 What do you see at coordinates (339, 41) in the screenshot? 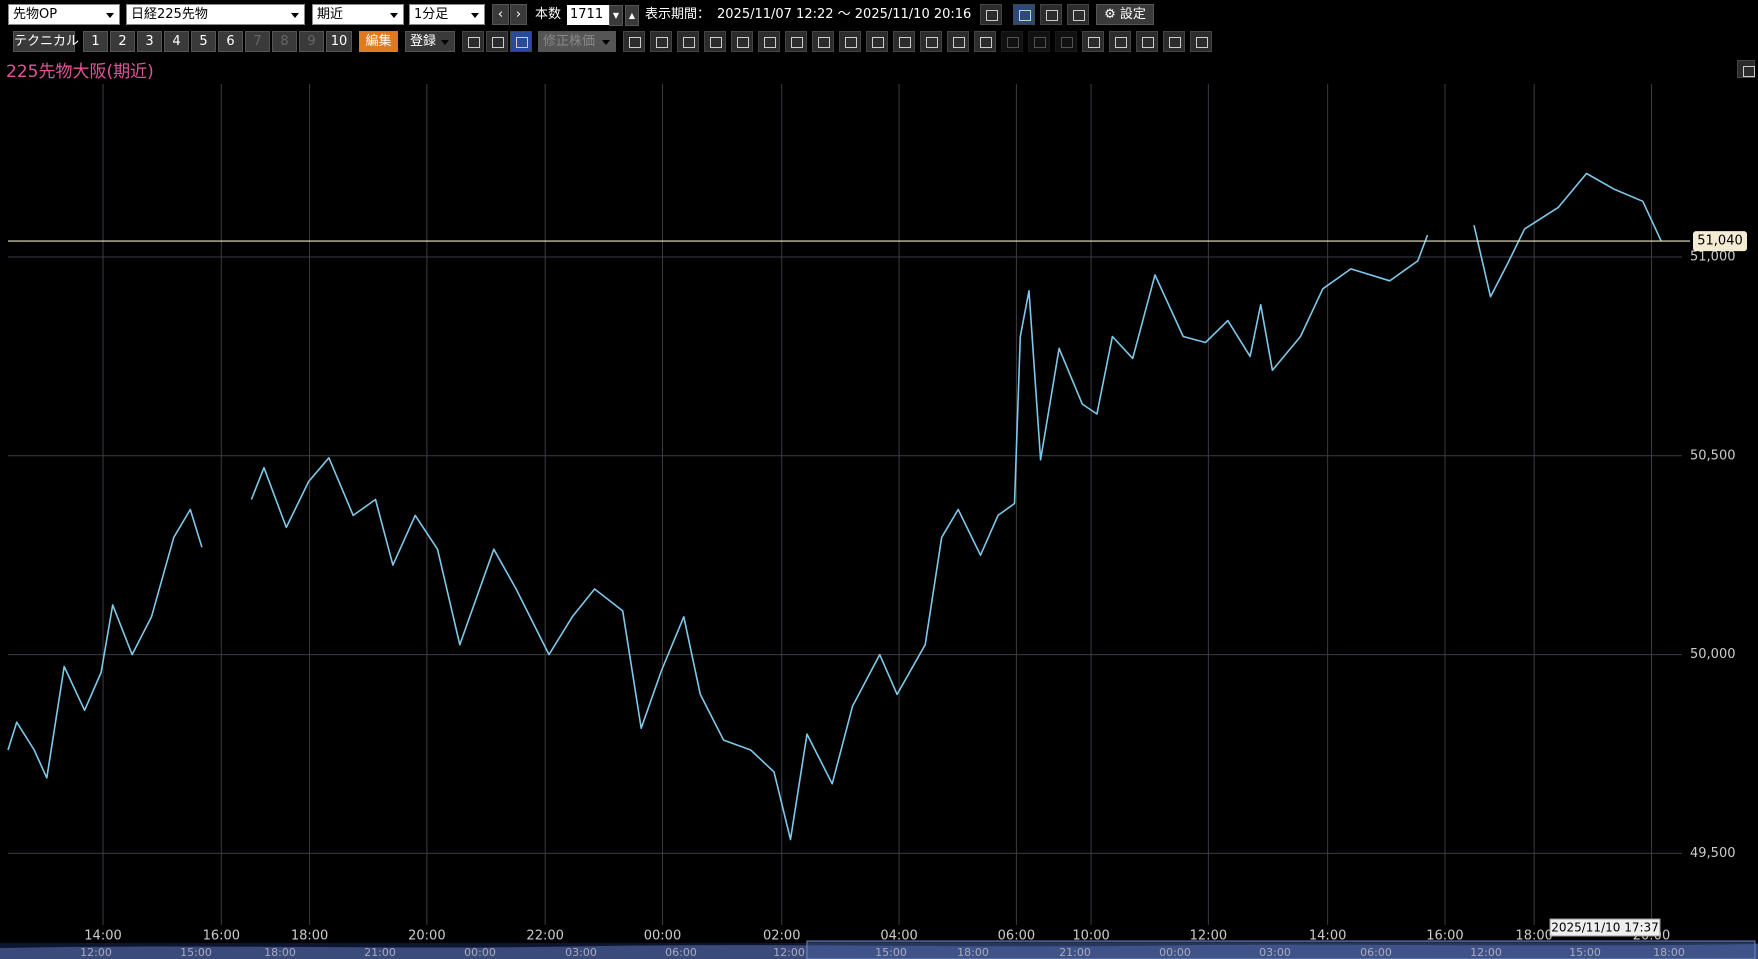
I see `number-button: 10` at bounding box center [339, 41].